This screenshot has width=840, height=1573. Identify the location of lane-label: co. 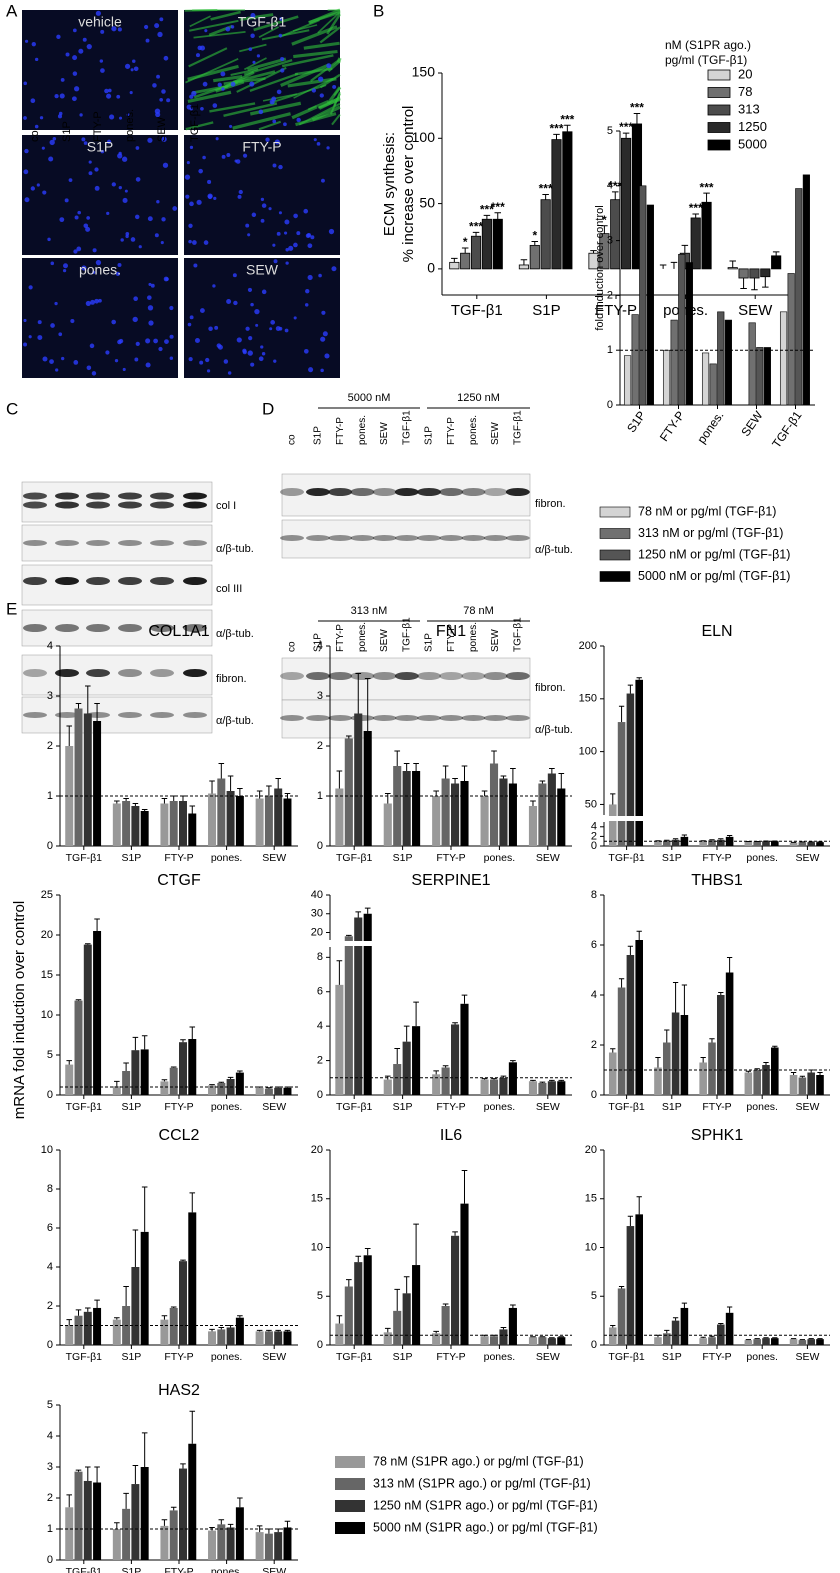
(35, 136).